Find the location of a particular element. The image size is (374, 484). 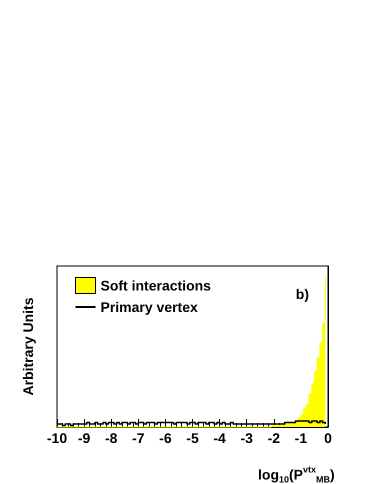

x-tick-label: 0 is located at coordinates (328, 438).